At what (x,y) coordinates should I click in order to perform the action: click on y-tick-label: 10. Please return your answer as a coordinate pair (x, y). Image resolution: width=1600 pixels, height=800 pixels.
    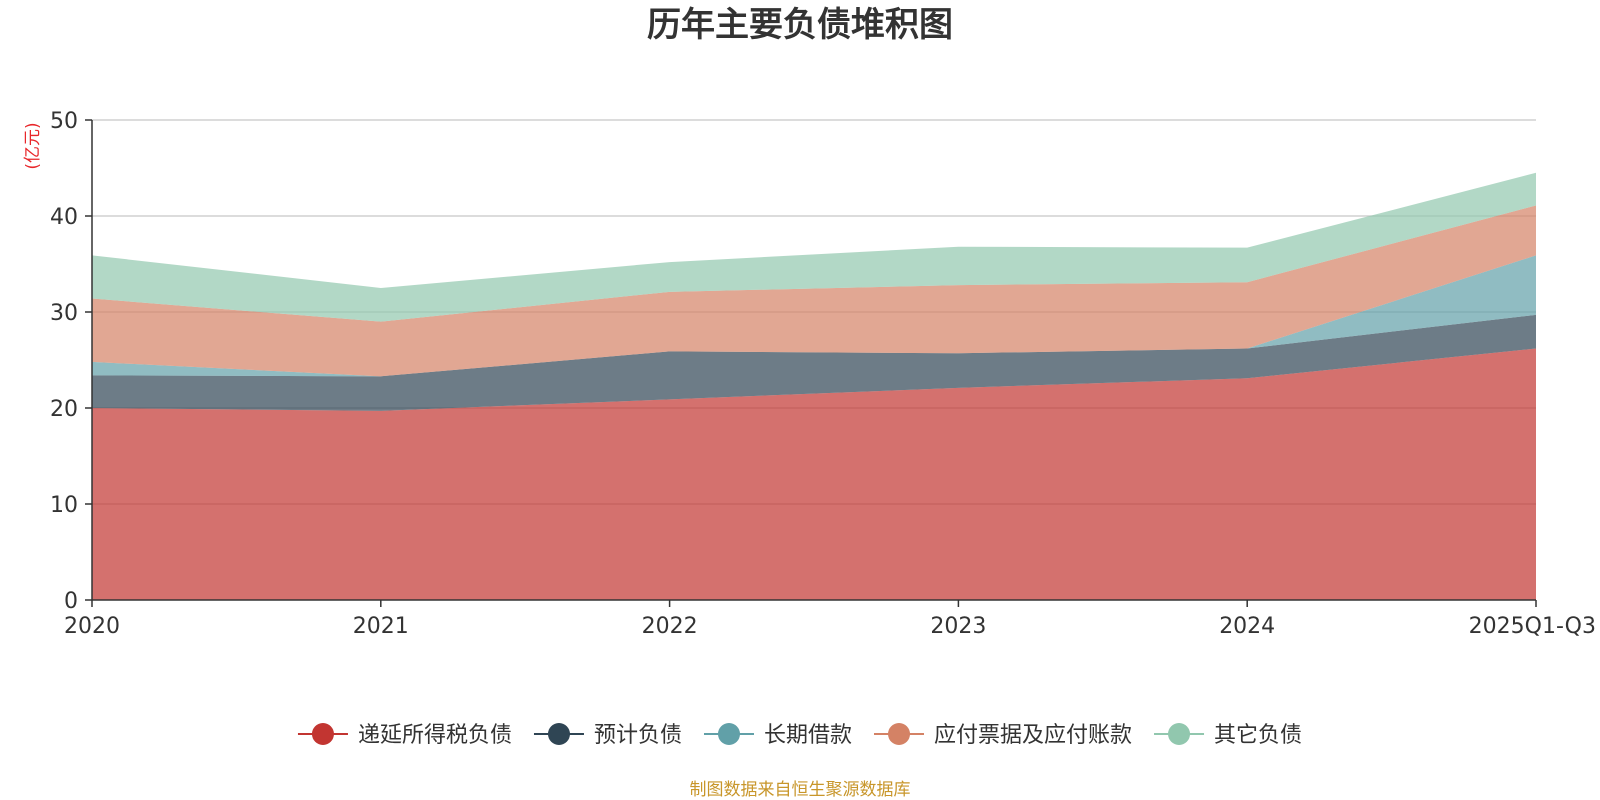
    Looking at the image, I should click on (64, 505).